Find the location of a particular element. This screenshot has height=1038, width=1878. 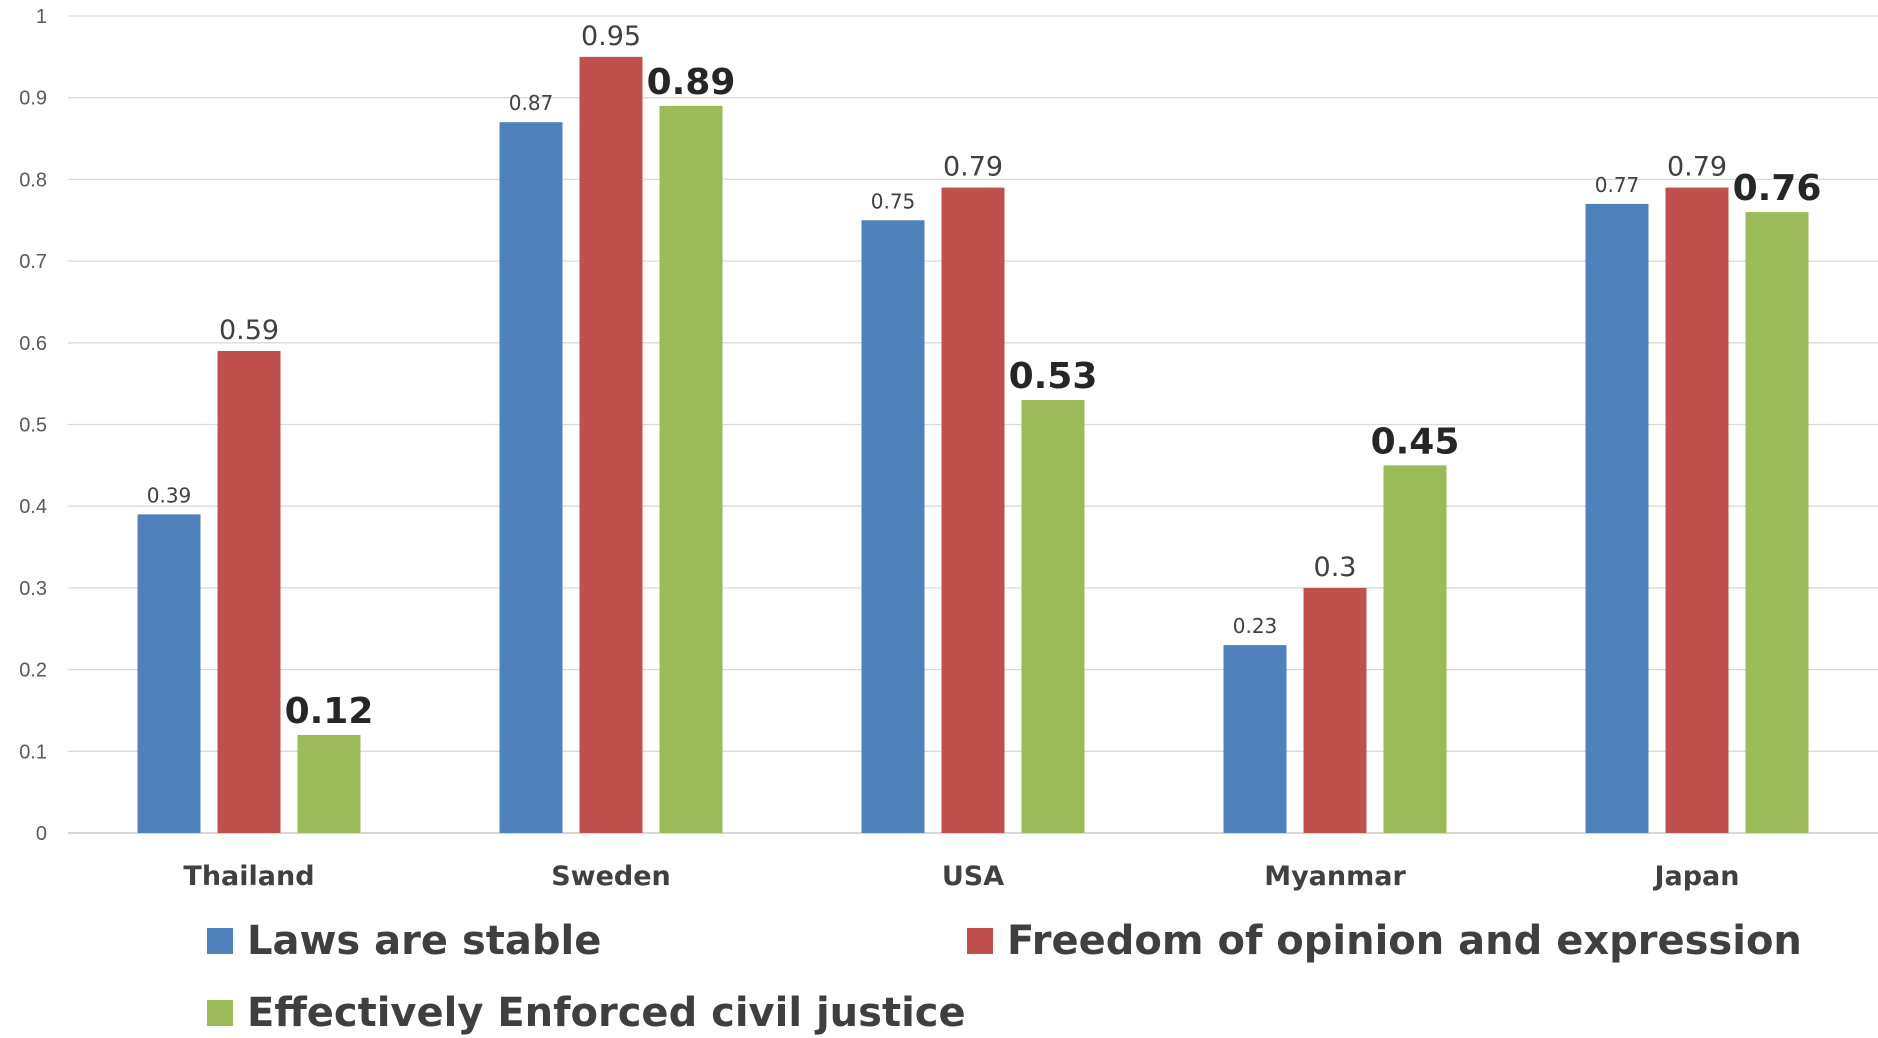

y-axis: 0 0.1 0.2 0.3 0.4 0.5 0.6 0.7 0.8 0.9 1 is located at coordinates (33, 425).